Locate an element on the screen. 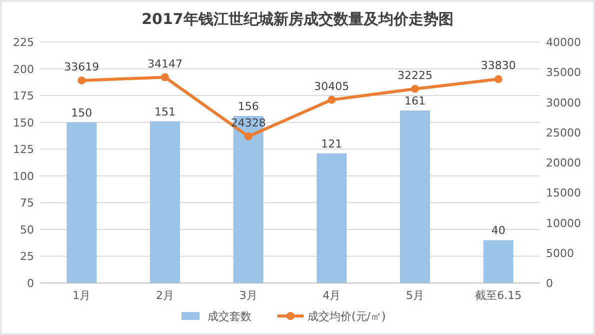  y-tick-label: 50 is located at coordinates (27, 229).